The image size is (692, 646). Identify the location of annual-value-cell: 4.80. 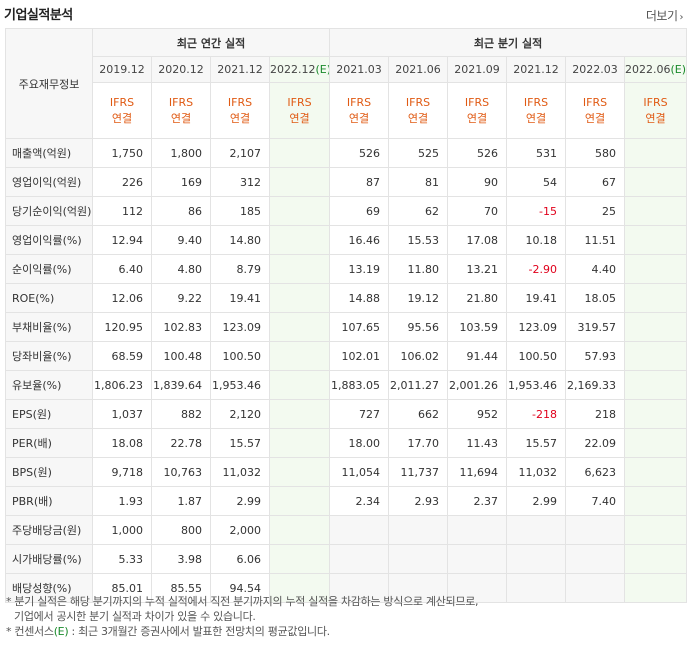
(181, 269).